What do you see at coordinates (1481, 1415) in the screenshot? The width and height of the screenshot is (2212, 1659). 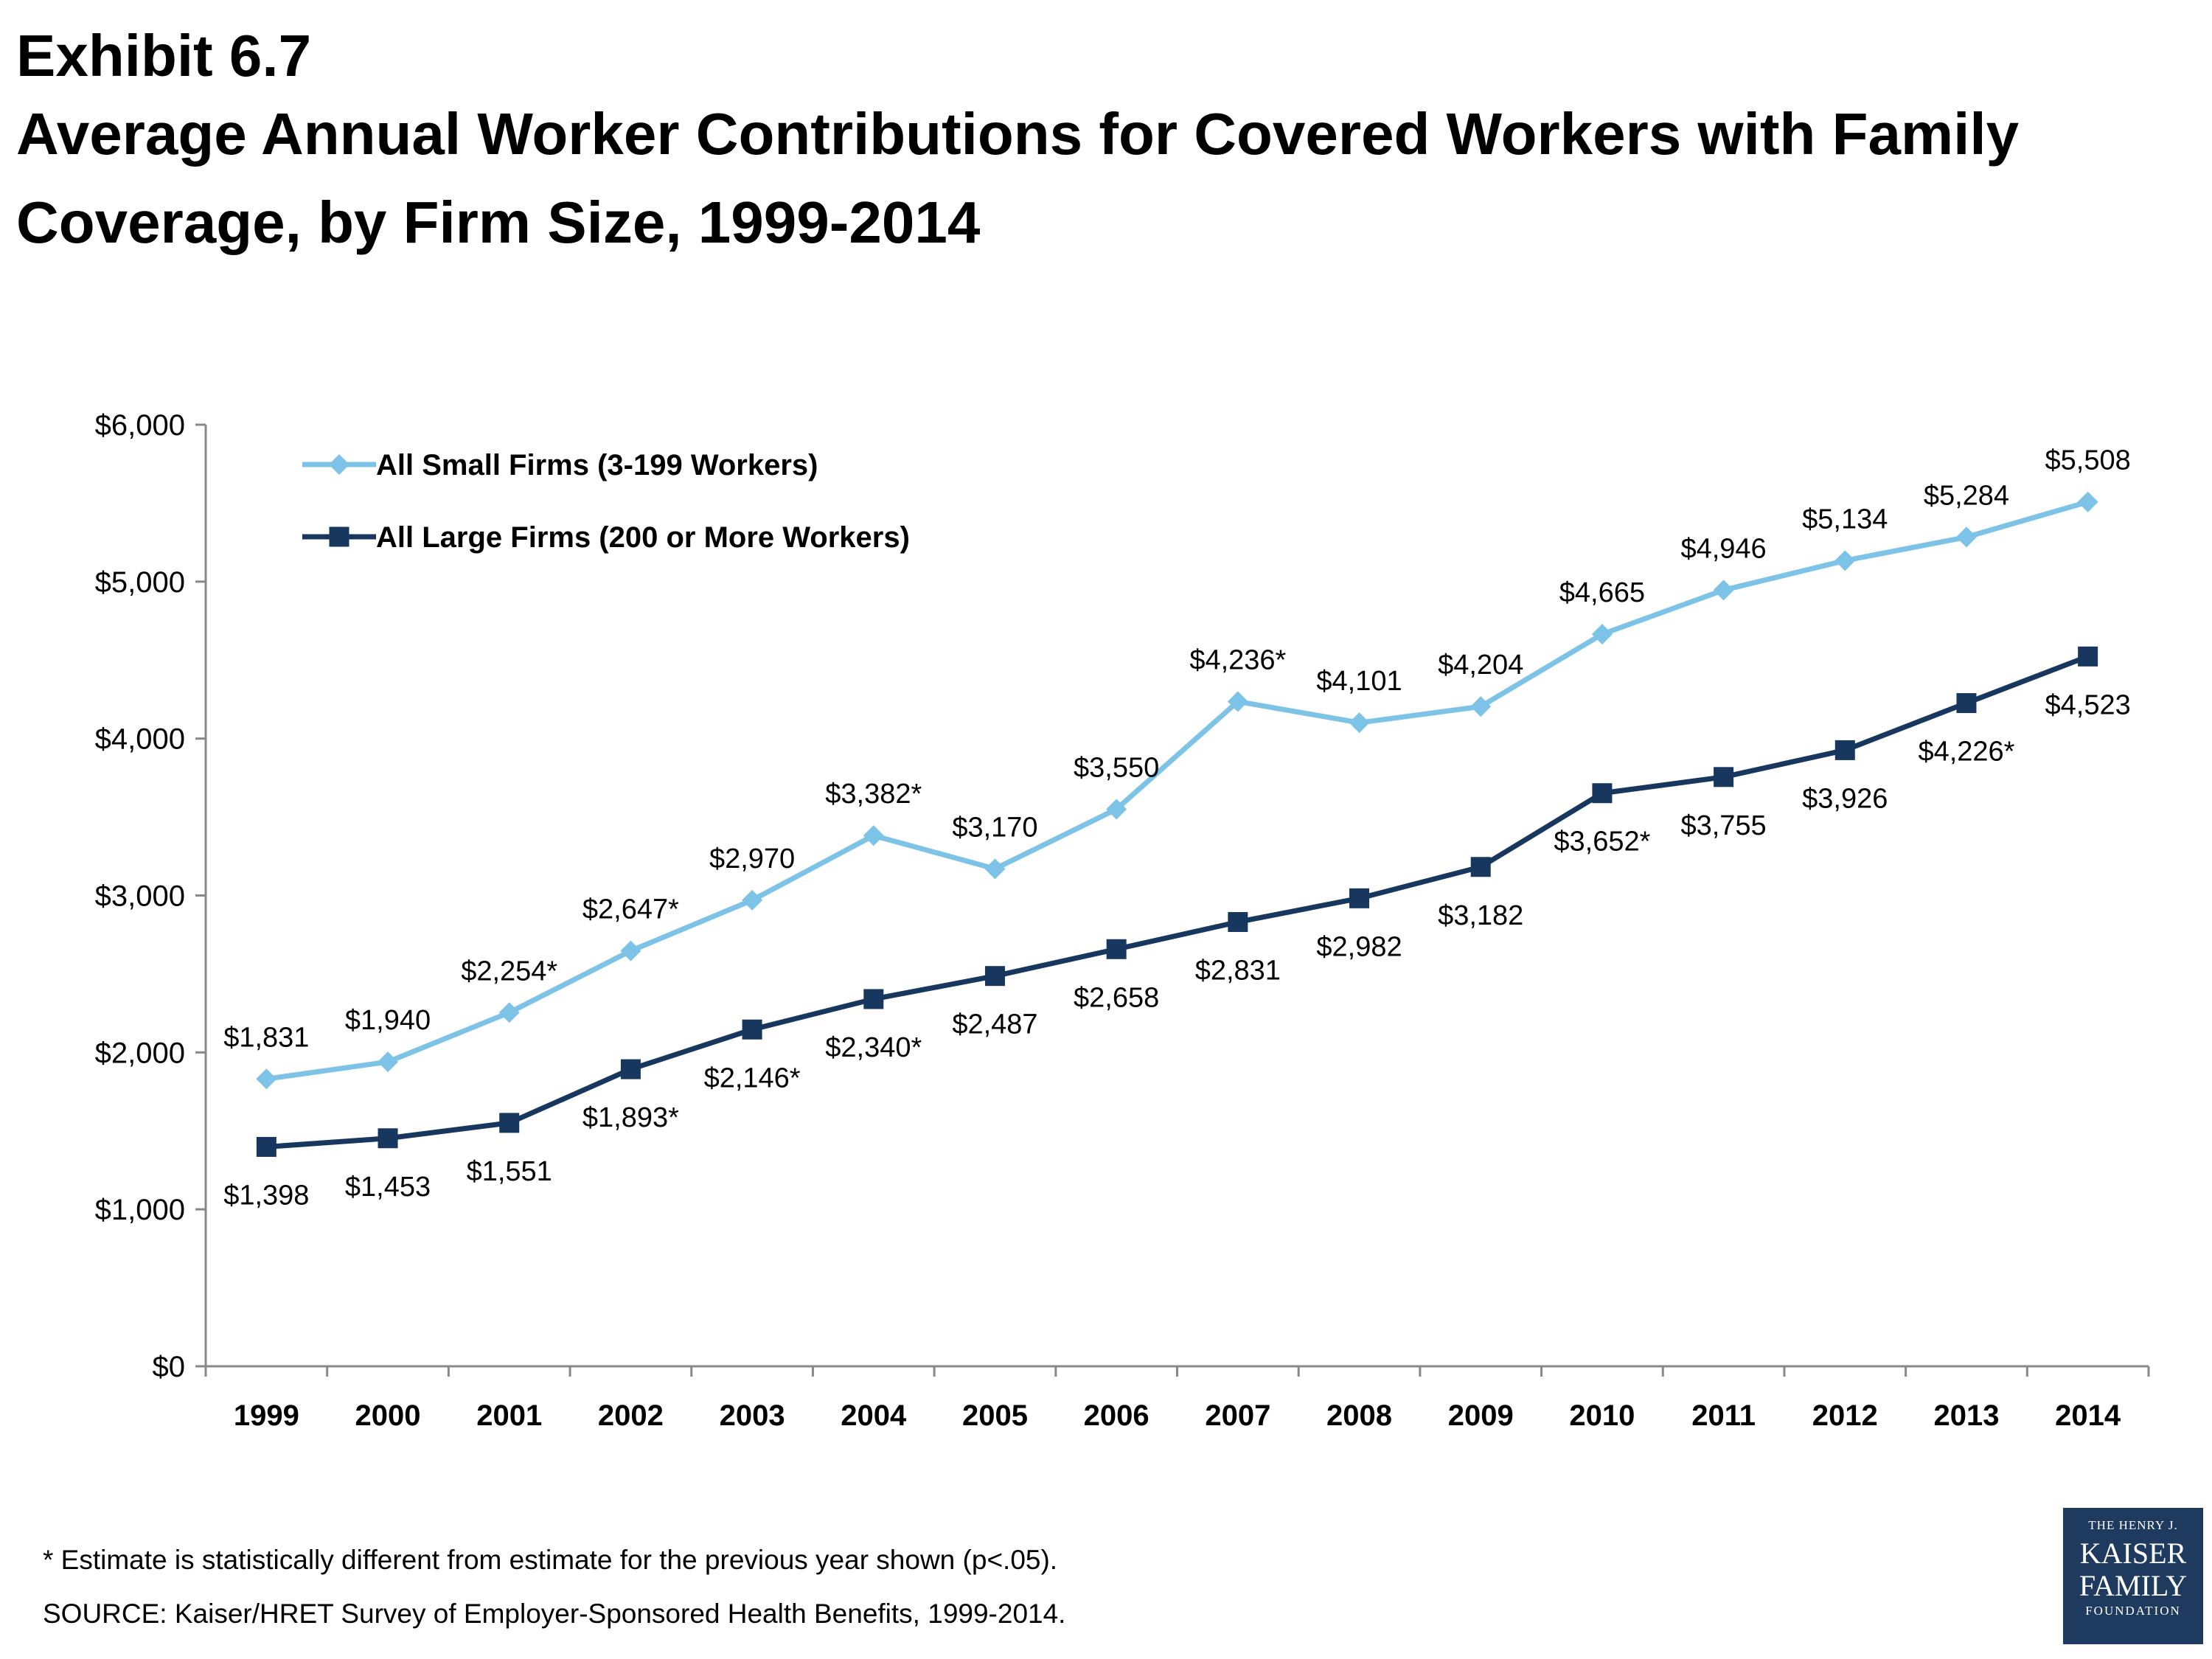 I see `x-tick-label: 2009` at bounding box center [1481, 1415].